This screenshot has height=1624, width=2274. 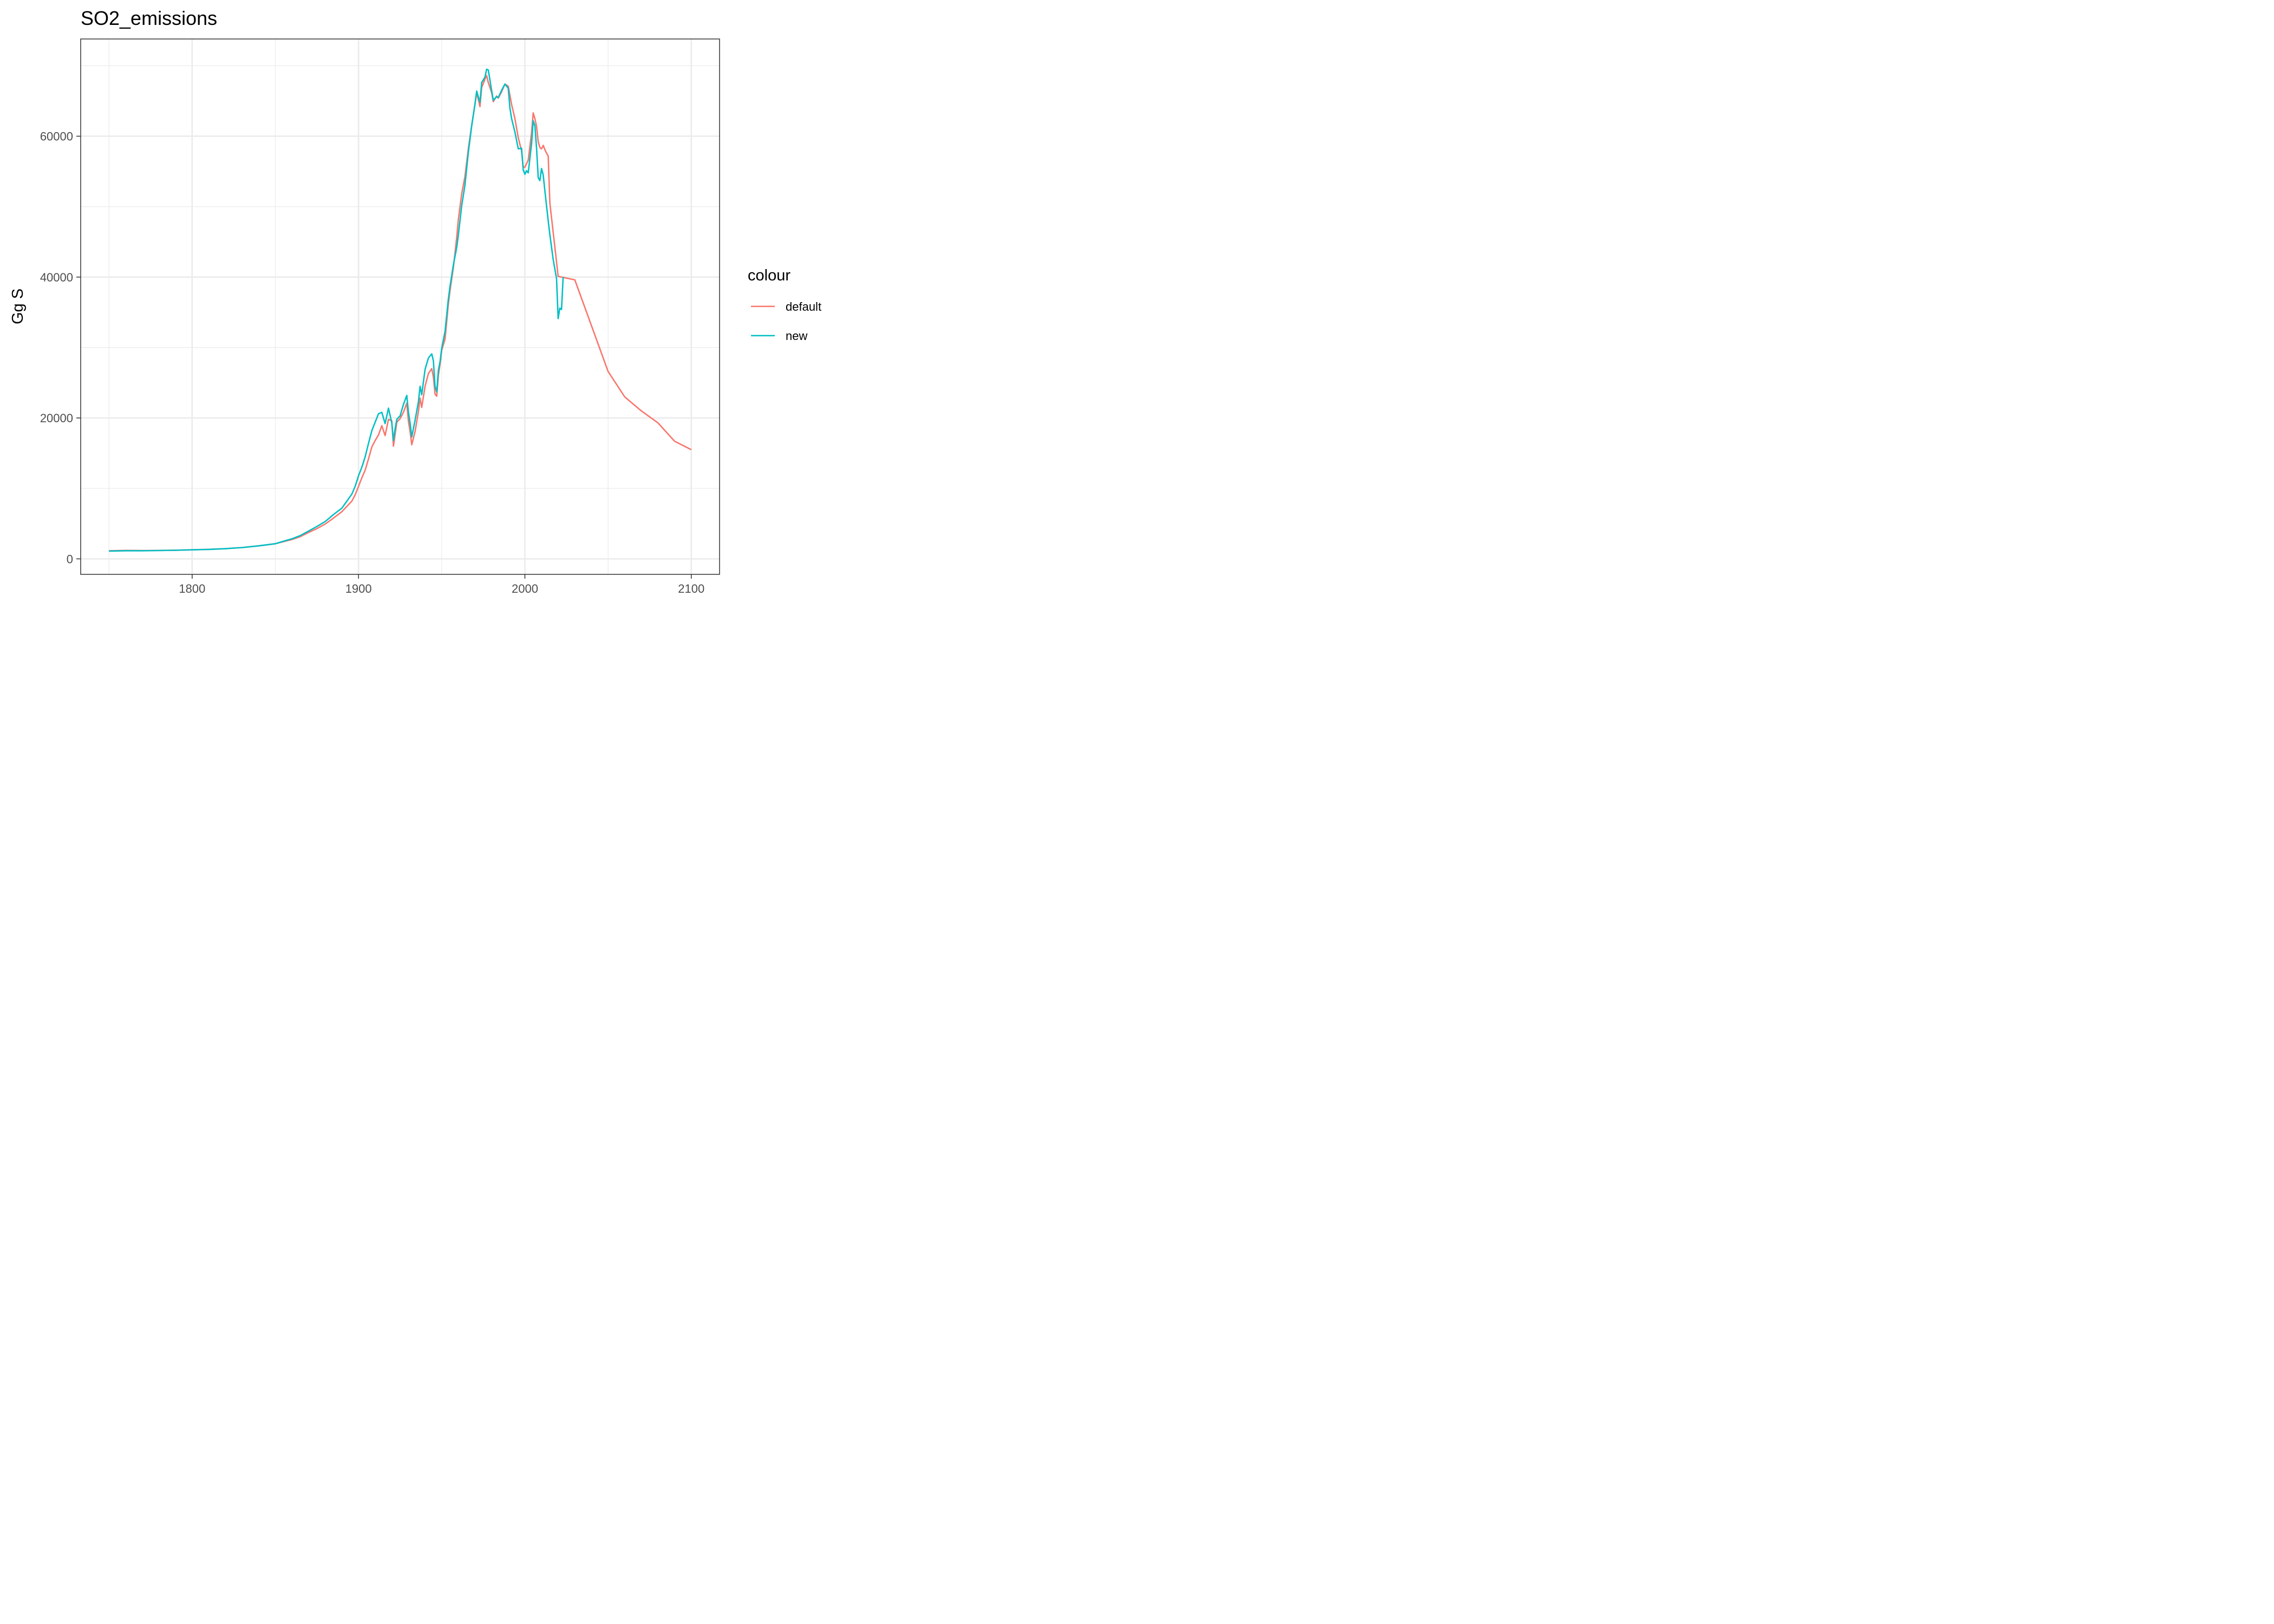 What do you see at coordinates (70, 559) in the screenshot?
I see `y-tick-label: 0` at bounding box center [70, 559].